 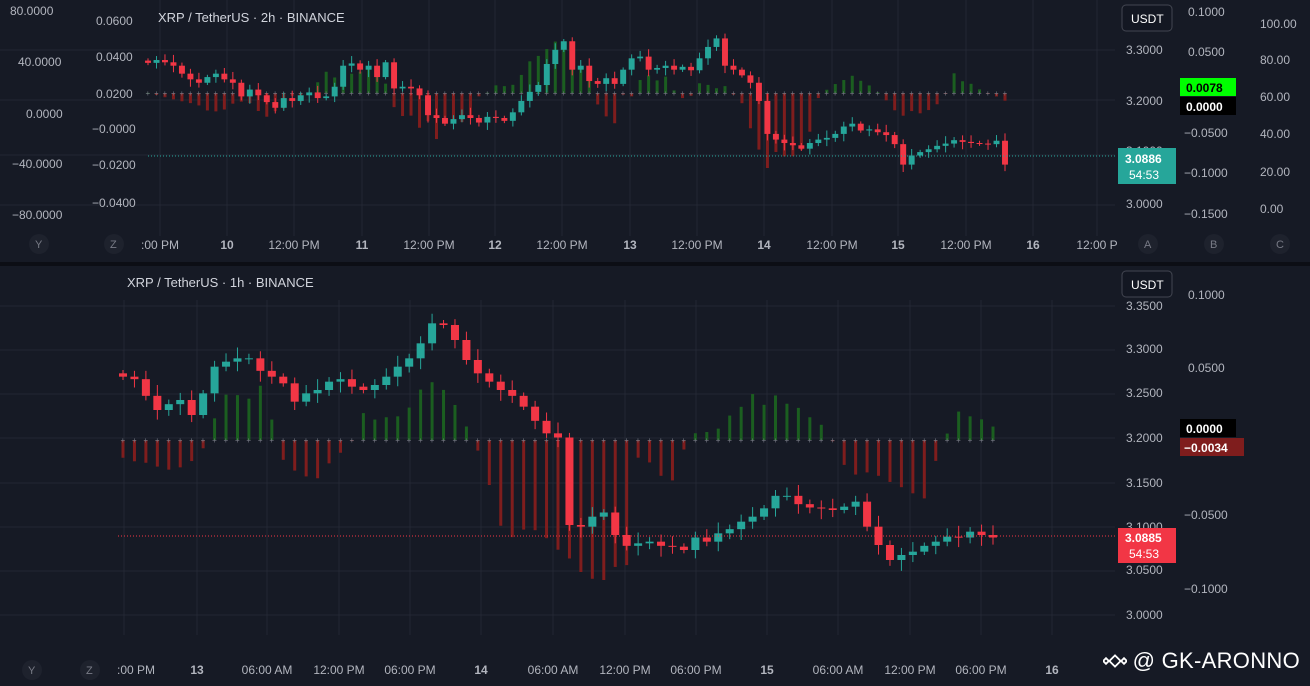 I want to click on top-chart-title: XRP / TetherUS · 2h · BINANCE, so click(x=251, y=17).